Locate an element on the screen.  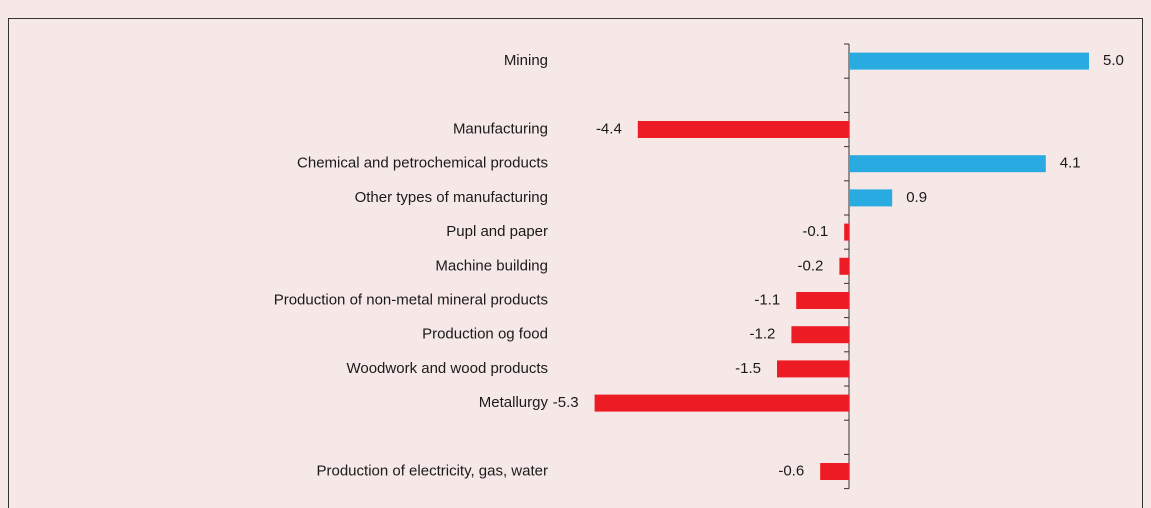
value-label: -5.3 is located at coordinates (566, 402).